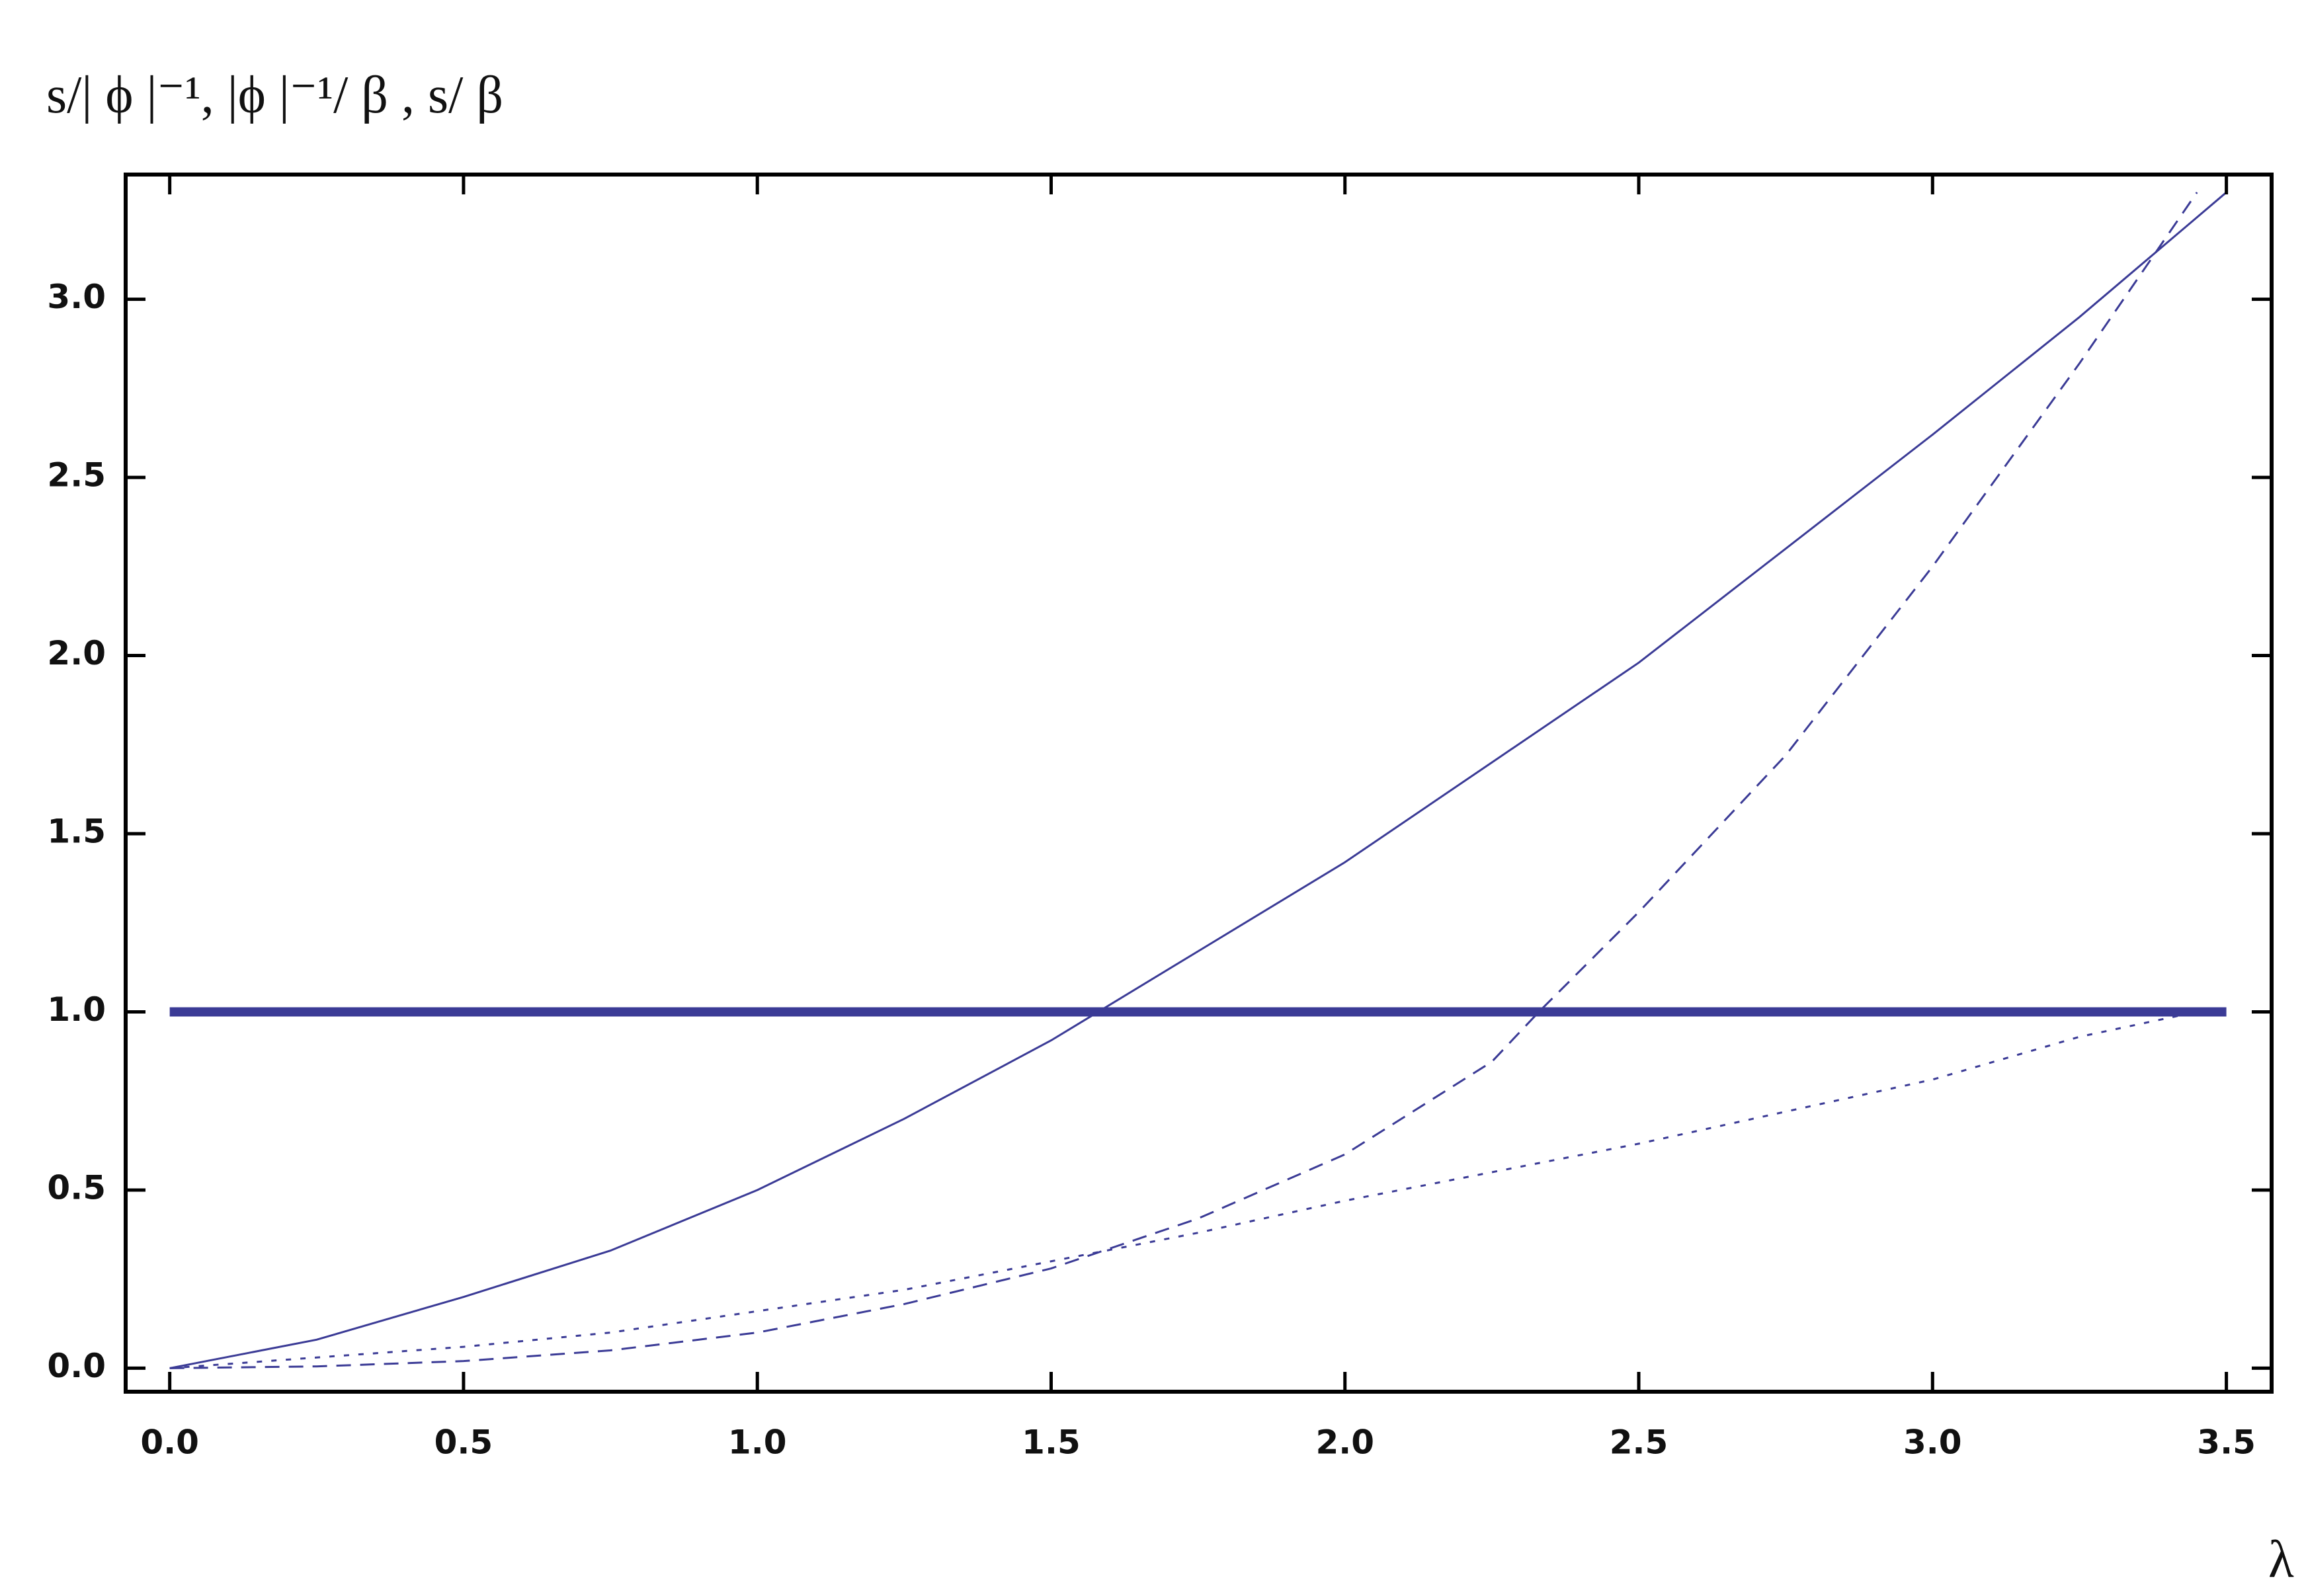 The image size is (2306, 1596). Describe the element at coordinates (76, 1366) in the screenshot. I see `y-tick-label: 0.0` at that location.